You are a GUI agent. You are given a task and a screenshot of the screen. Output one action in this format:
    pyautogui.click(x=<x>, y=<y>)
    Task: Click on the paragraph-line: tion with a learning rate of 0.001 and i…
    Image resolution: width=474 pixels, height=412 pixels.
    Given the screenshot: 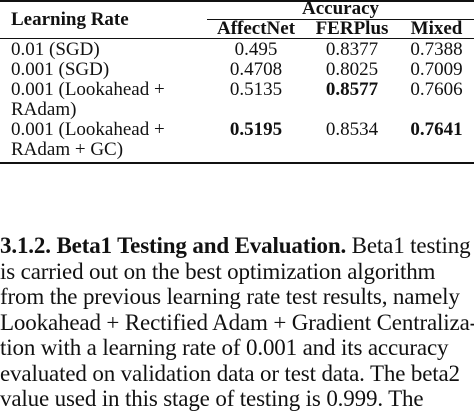 What is the action you would take?
    pyautogui.click(x=224, y=347)
    